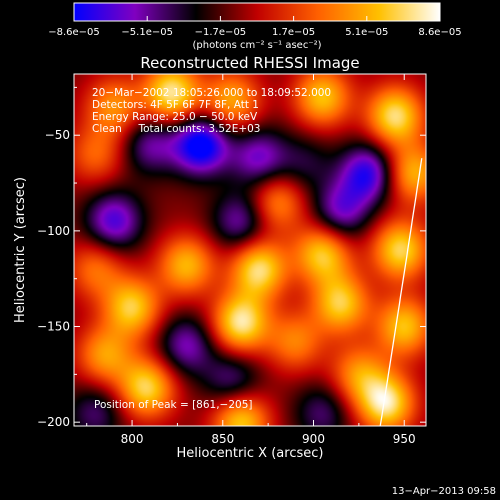  What do you see at coordinates (401, 292) in the screenshot?
I see `solar-limb` at bounding box center [401, 292].